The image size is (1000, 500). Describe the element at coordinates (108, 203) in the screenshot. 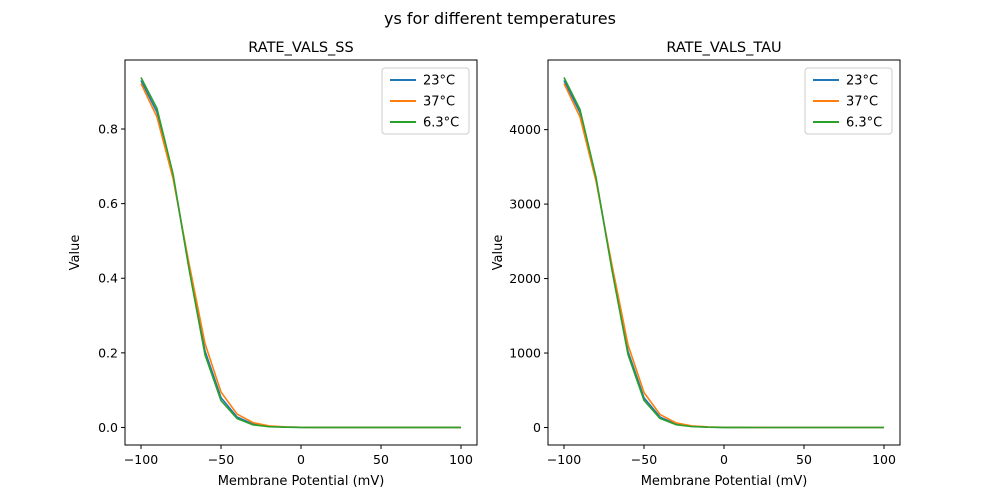

I see `y-tick-label: 0.6` at that location.